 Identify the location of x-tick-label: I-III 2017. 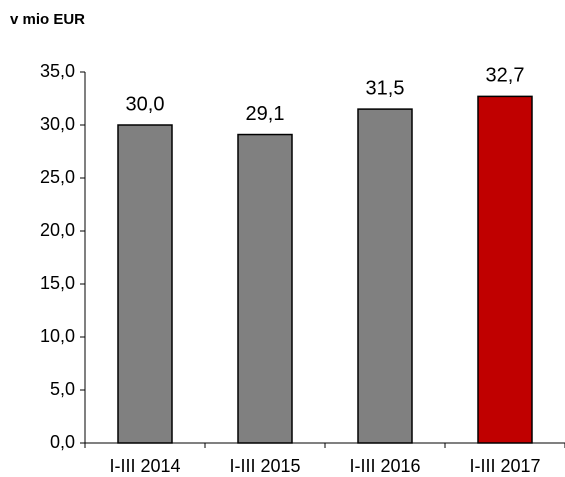
(504, 466).